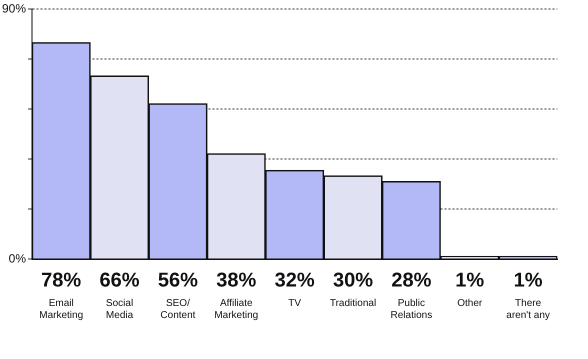 The height and width of the screenshot is (359, 588). Describe the element at coordinates (120, 309) in the screenshot. I see `x-tick-label: Social Media` at that location.